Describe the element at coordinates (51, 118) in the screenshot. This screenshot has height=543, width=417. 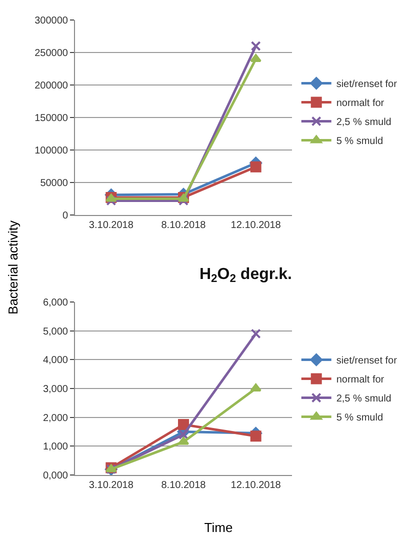
I see `y-tick-label: 150000` at that location.